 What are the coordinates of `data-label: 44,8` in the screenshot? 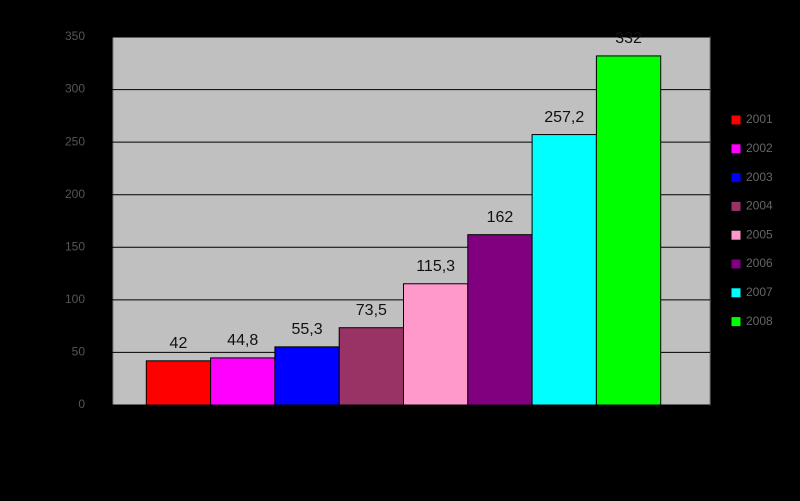 It's located at (242, 340).